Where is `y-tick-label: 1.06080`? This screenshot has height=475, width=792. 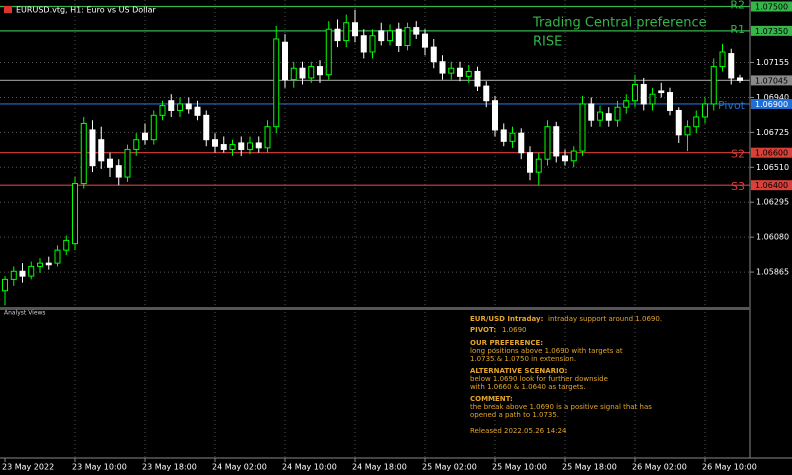 y-tick-label: 1.06080 is located at coordinates (772, 237).